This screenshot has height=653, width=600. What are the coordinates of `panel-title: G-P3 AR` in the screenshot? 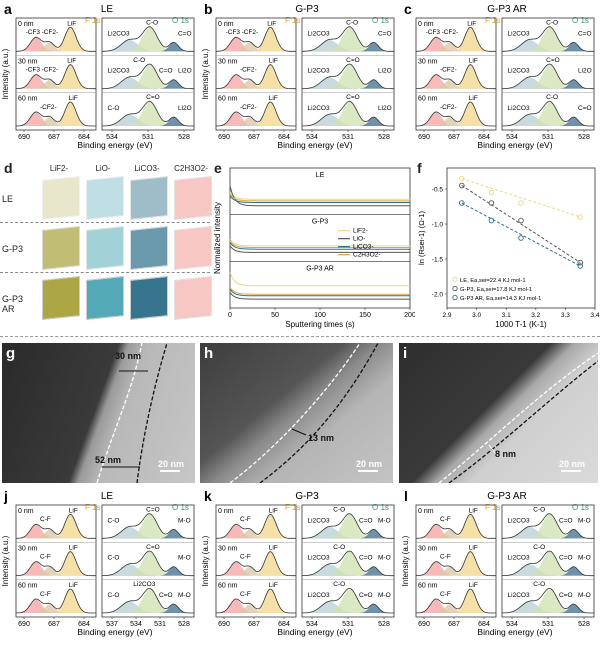 It's located at (506, 496).